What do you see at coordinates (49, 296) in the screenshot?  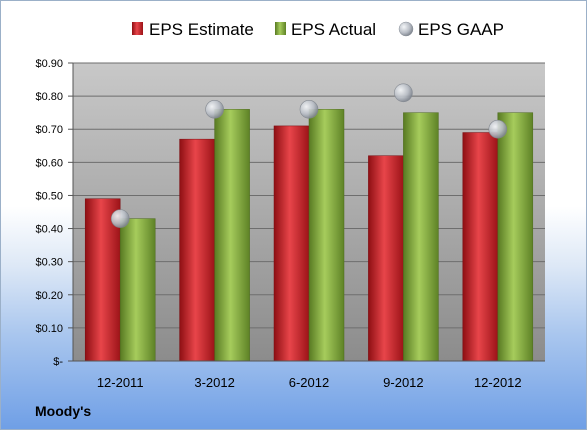 I see `y-tick-label: $0.20` at bounding box center [49, 296].